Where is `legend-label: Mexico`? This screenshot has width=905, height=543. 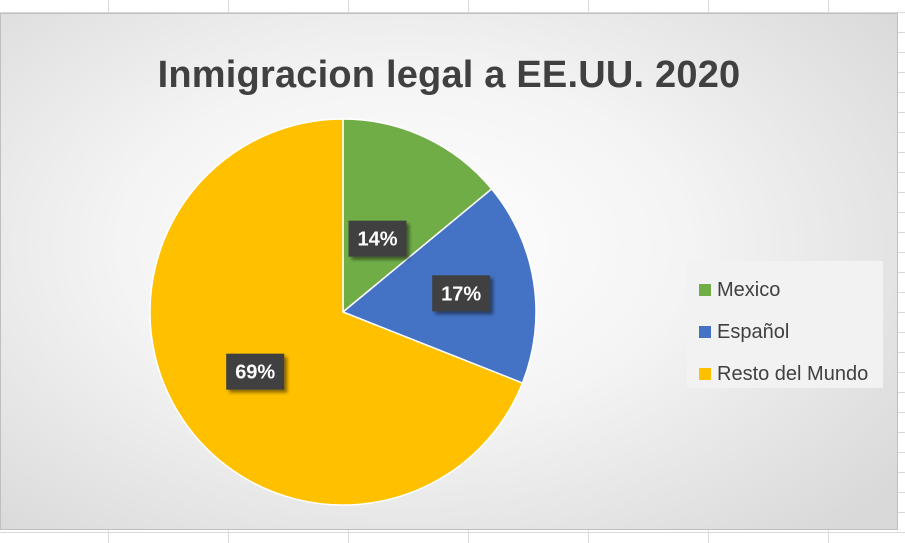
legend-label: Mexico is located at coordinates (749, 289).